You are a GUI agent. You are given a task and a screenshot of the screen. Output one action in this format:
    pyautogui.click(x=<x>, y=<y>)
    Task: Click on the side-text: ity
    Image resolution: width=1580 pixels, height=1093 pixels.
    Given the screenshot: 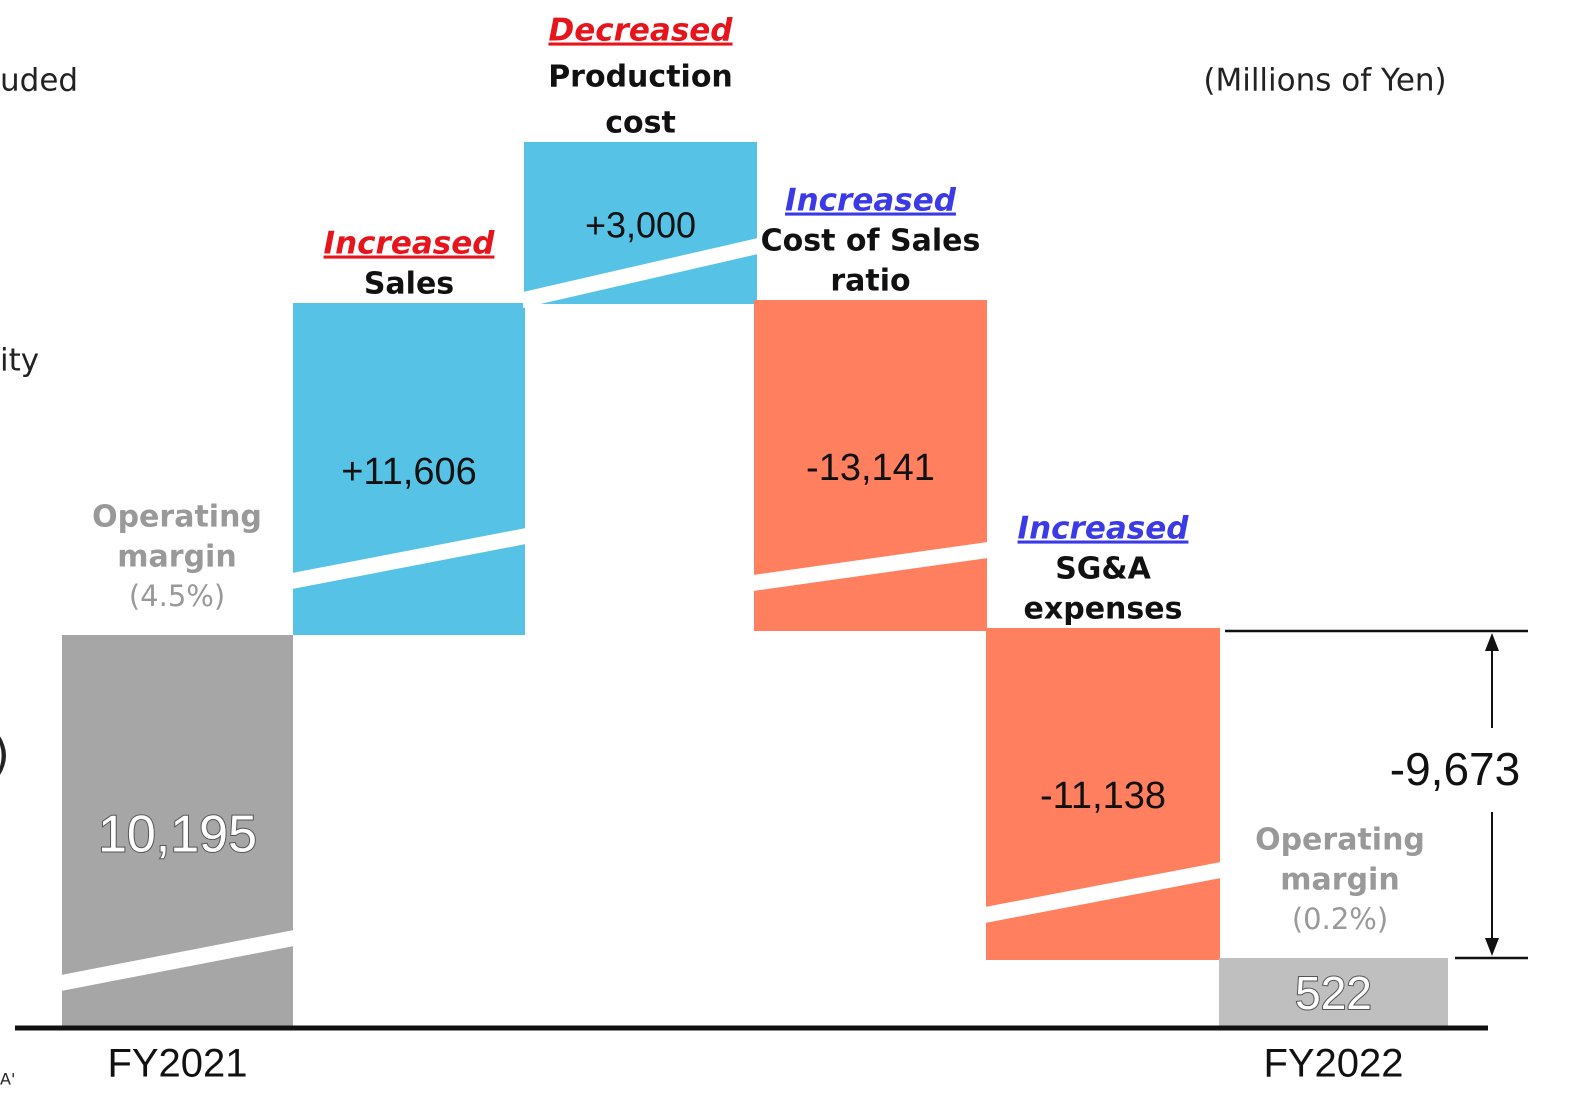 What is the action you would take?
    pyautogui.click(x=19, y=361)
    